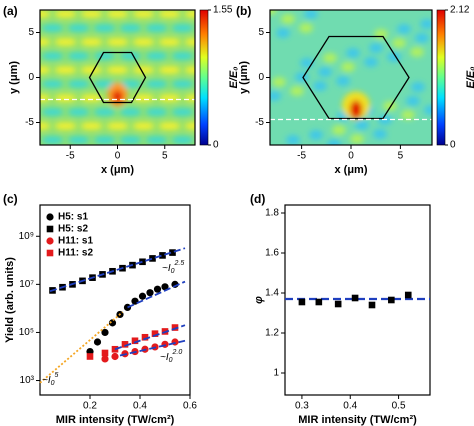  I want to click on legend-label: H11: s2, so click(75, 253).